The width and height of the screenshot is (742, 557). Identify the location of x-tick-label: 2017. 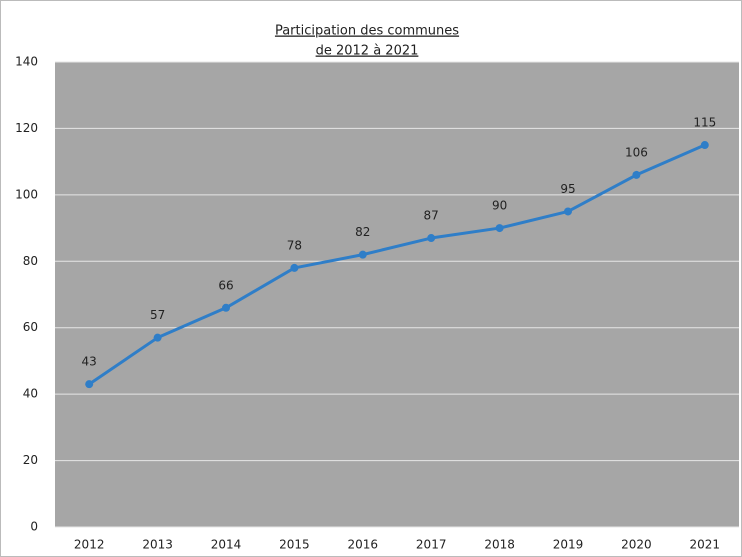
(431, 545).